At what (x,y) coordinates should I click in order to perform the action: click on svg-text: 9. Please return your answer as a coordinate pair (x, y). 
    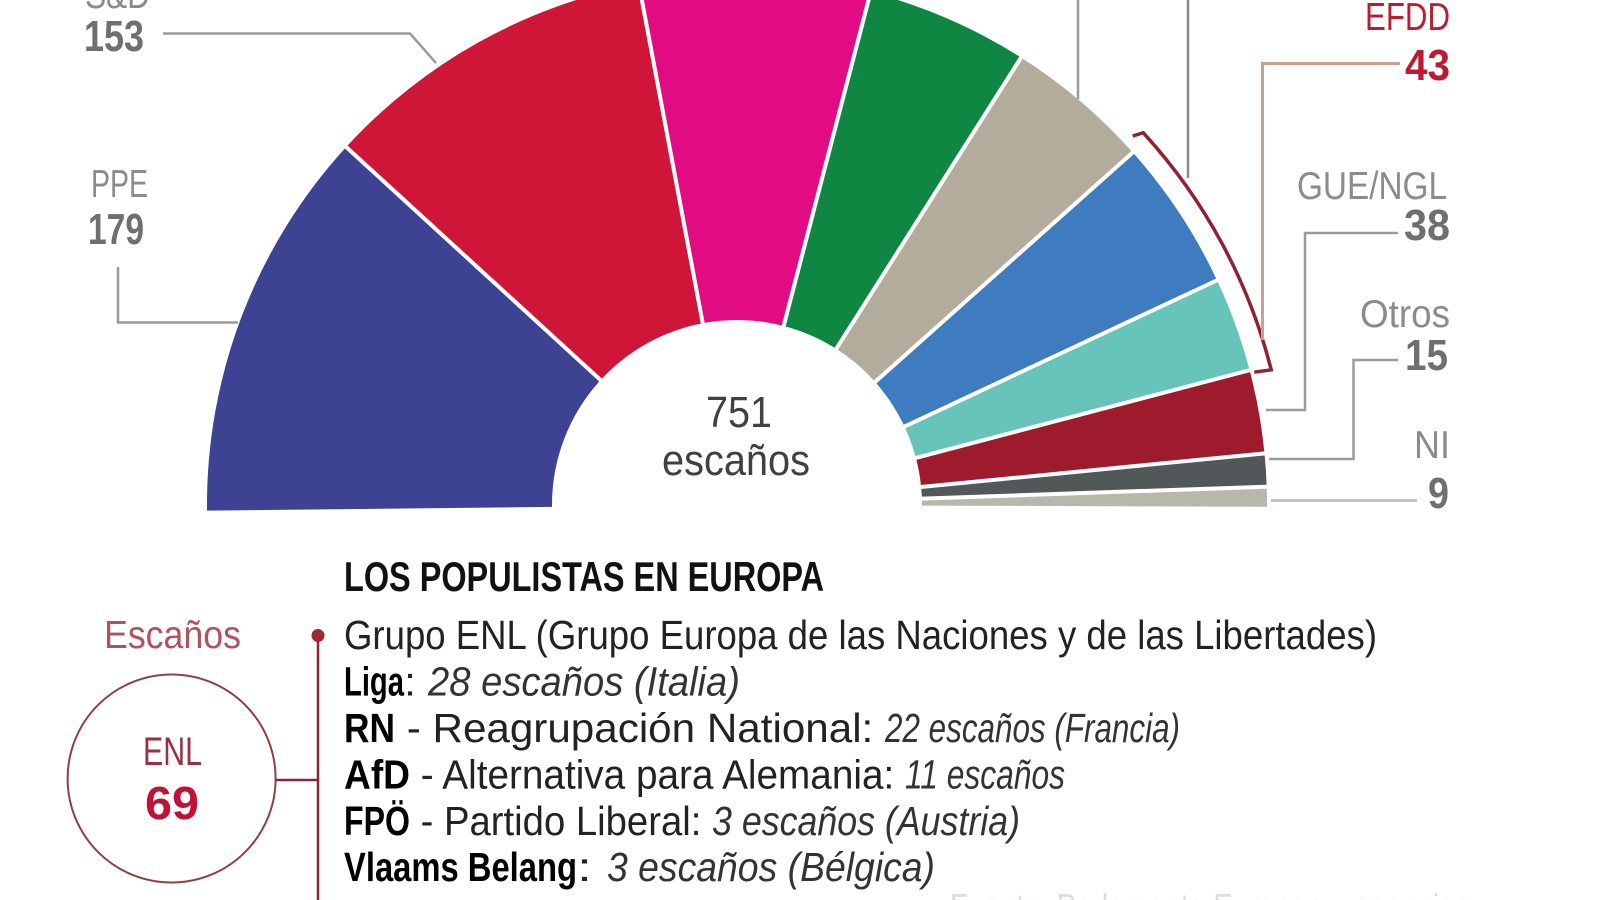
    Looking at the image, I should click on (1438, 493).